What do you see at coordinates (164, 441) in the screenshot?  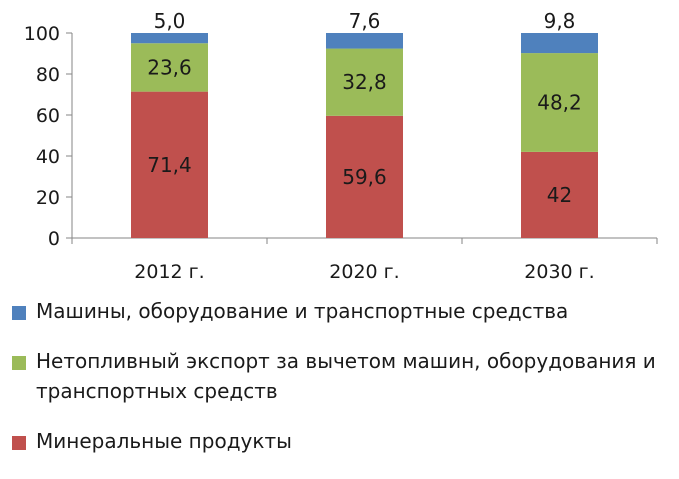 I see `legend-label-mineral-products: Минеральные продукты` at bounding box center [164, 441].